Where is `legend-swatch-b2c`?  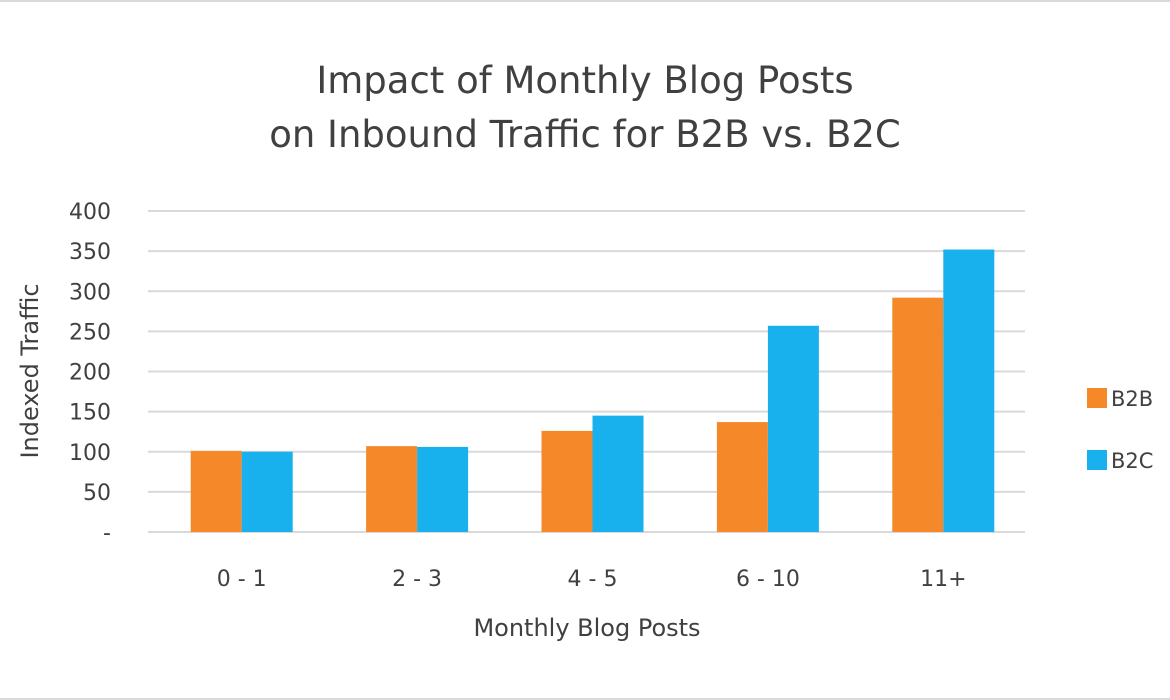 legend-swatch-b2c is located at coordinates (1097, 460).